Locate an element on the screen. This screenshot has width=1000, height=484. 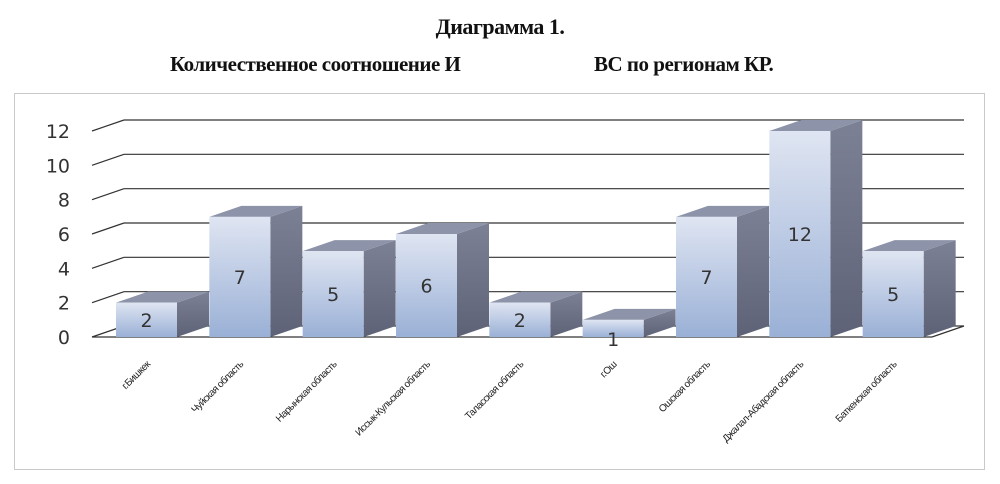
y-tick-label: 10 is located at coordinates (58, 166).